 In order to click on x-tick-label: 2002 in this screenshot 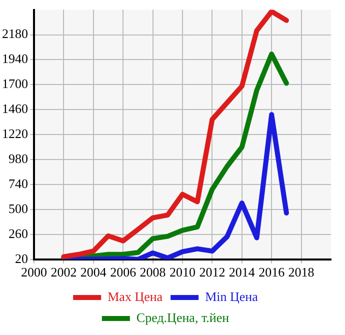, I will do `click(63, 272)`.